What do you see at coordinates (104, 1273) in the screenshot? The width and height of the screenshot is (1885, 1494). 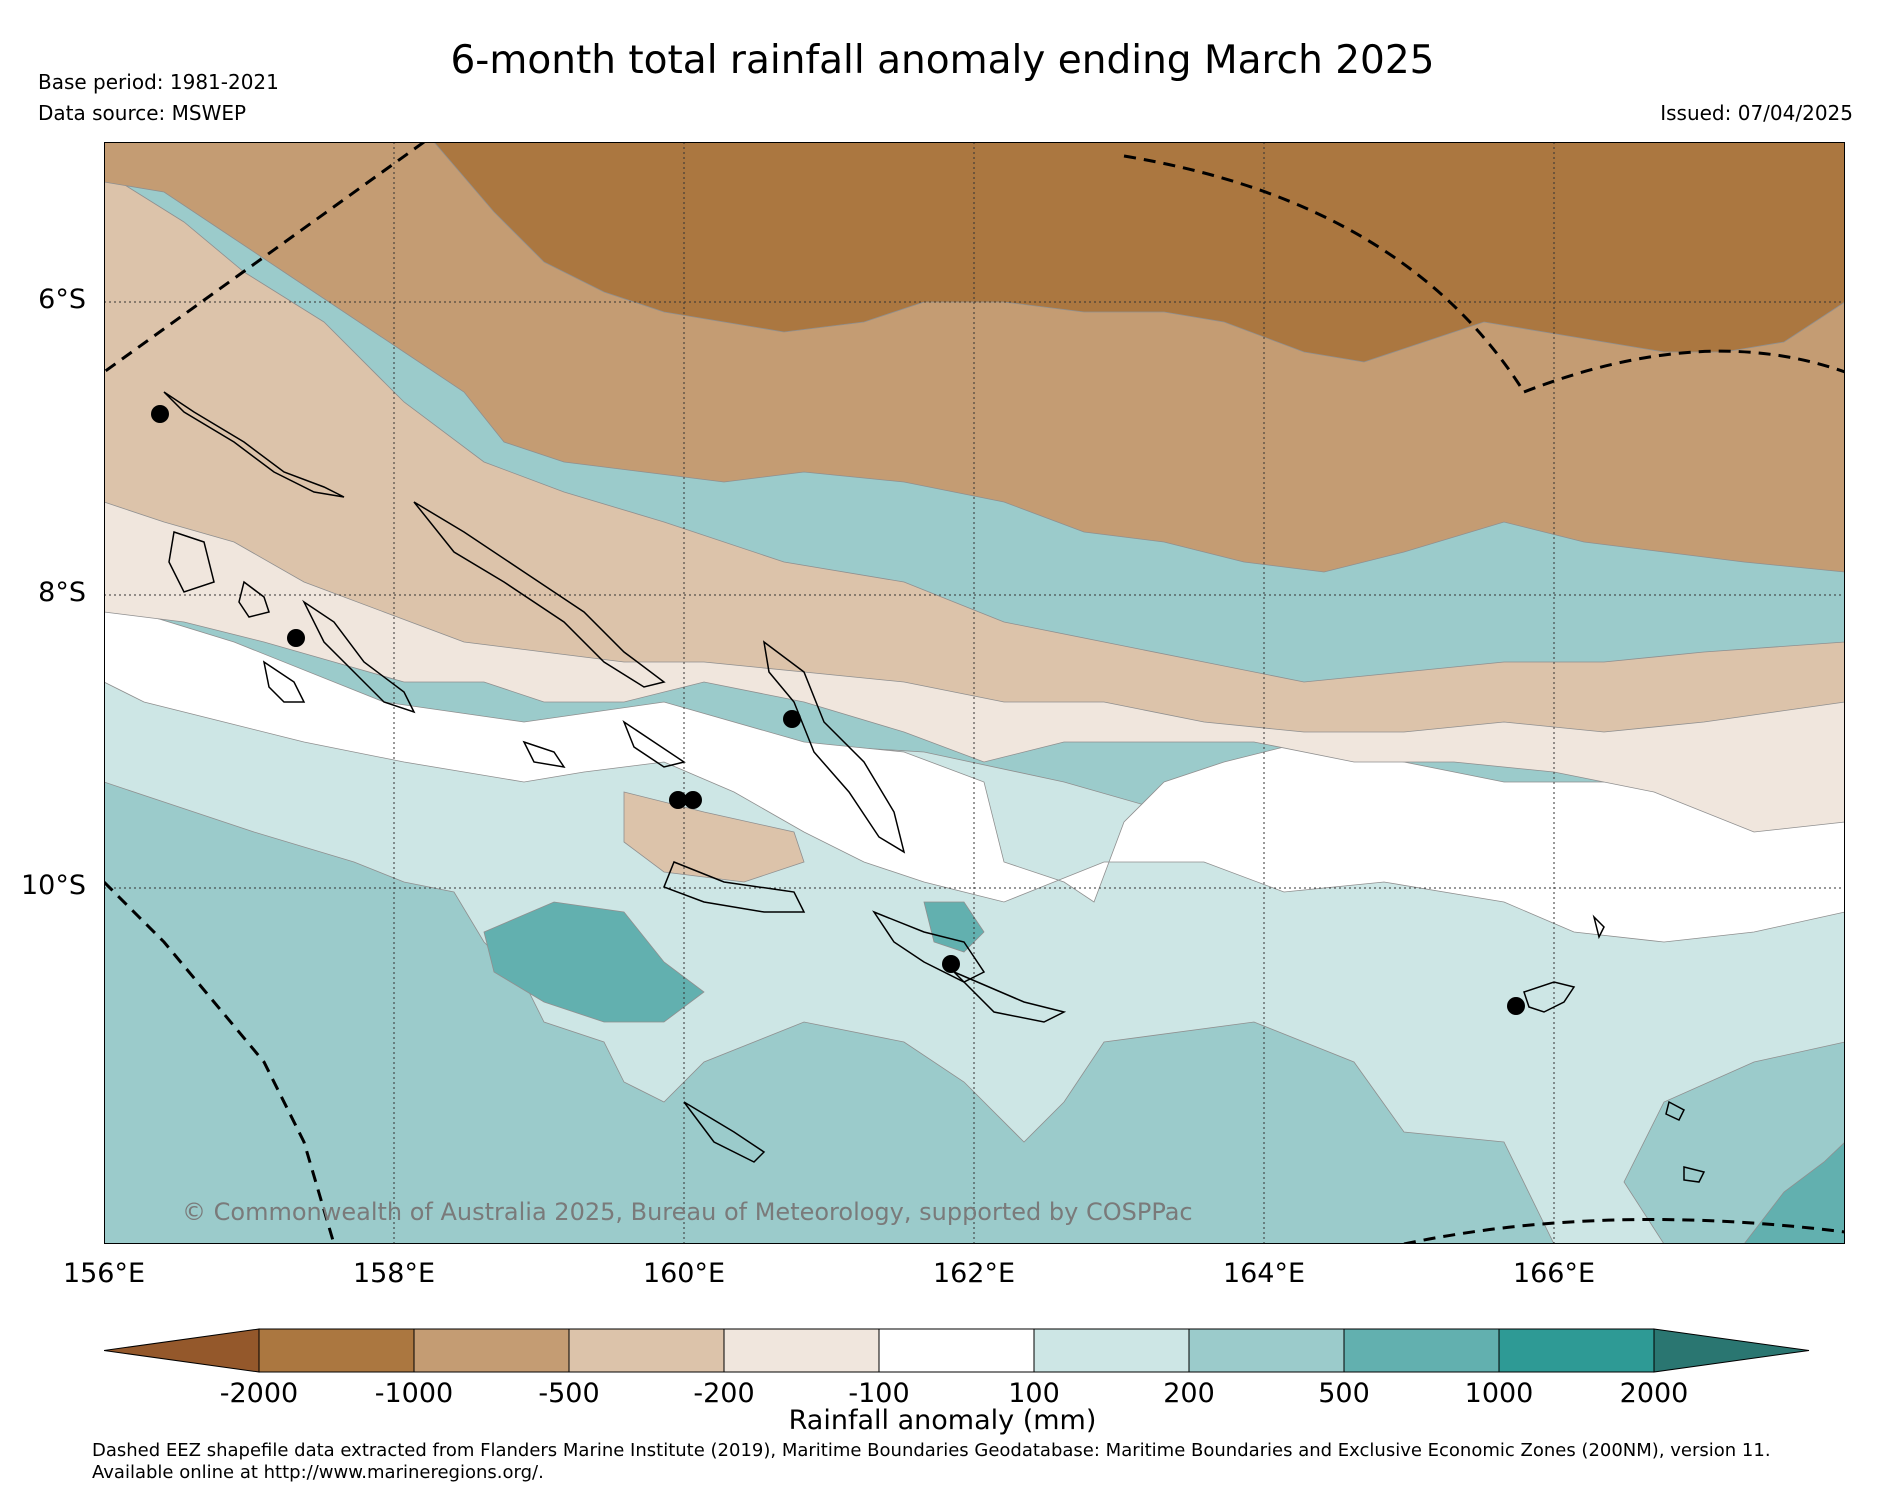 I see `lon-label-156e: 156°E` at bounding box center [104, 1273].